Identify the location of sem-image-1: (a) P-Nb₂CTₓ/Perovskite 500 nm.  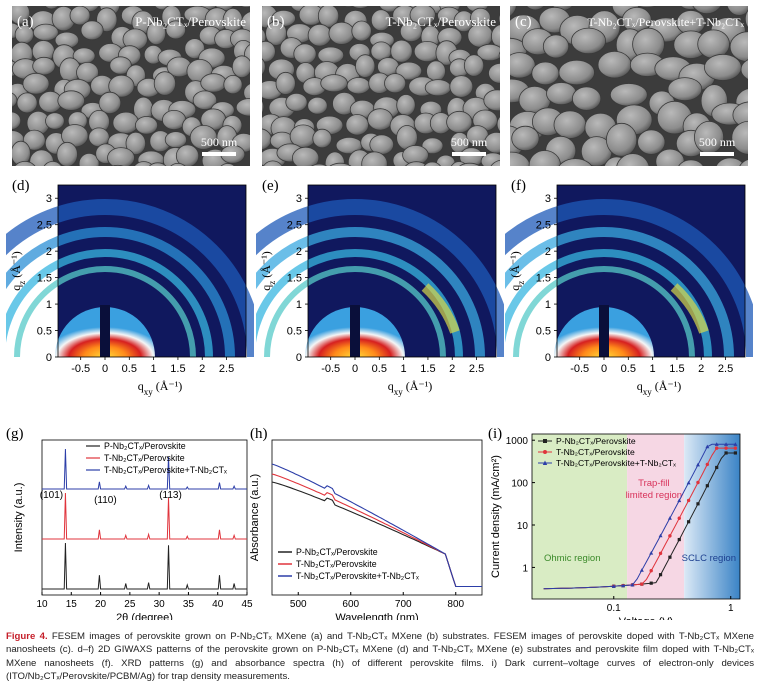
(131, 86).